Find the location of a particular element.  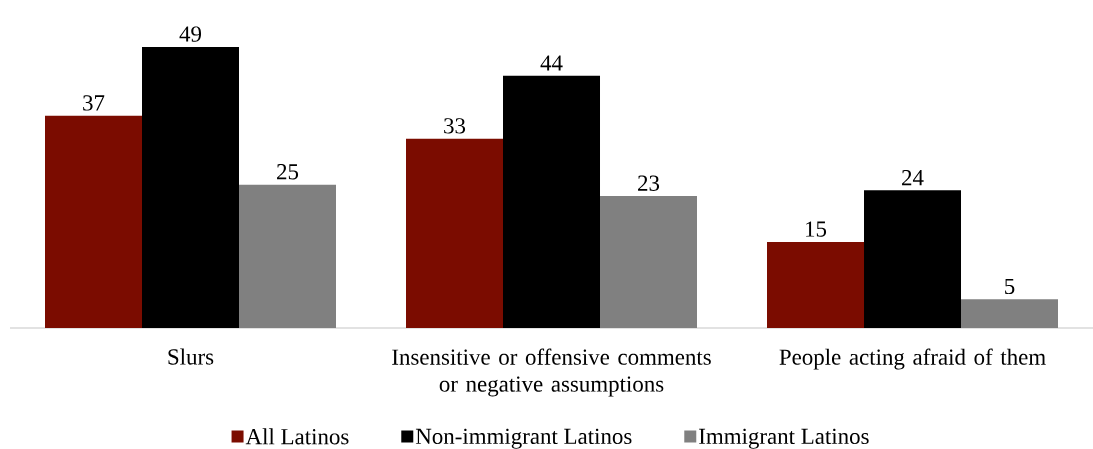

data-label: 23 is located at coordinates (649, 183).